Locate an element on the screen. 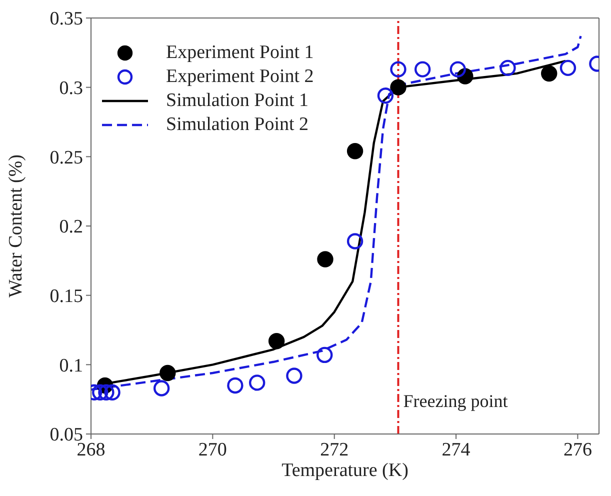 The height and width of the screenshot is (496, 611). x-axis-title: Temperature (K) is located at coordinates (345, 470).